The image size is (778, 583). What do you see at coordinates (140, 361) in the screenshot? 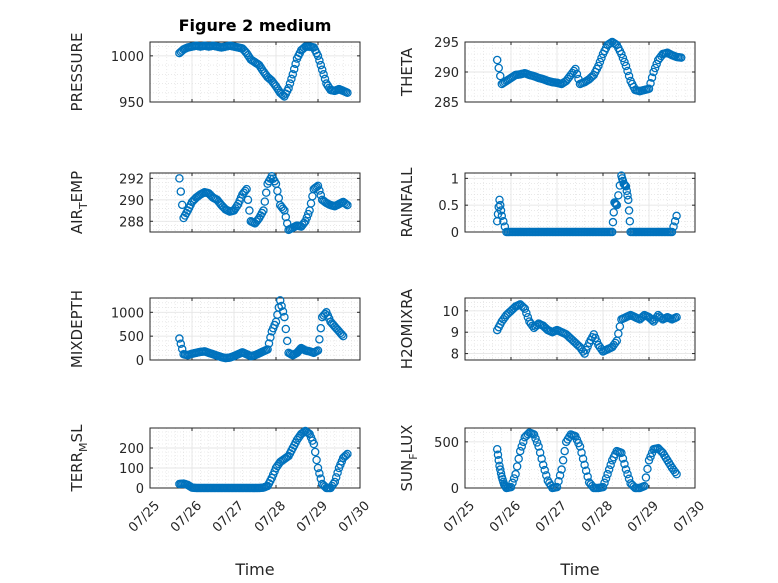
I see `y-tick-label: 0` at bounding box center [140, 361].